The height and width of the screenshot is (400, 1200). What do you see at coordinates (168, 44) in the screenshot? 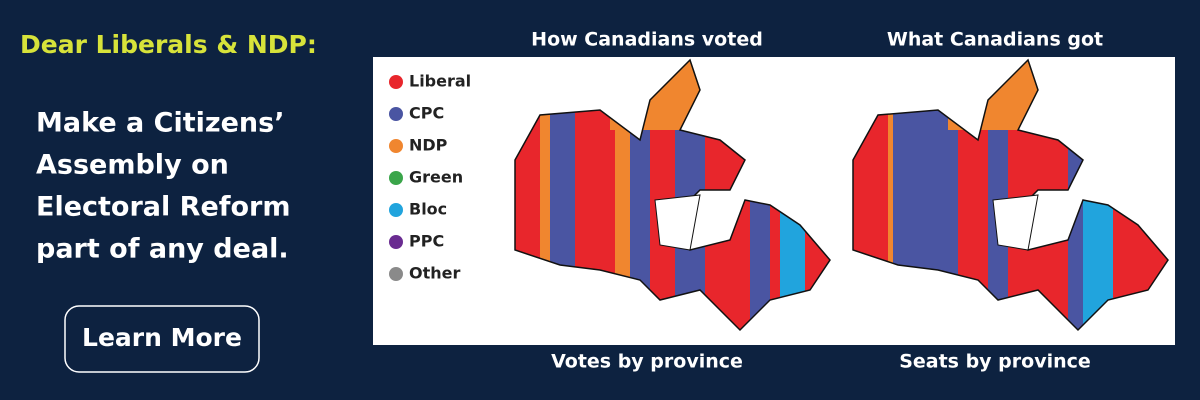
I see `header-title: Dear Liberals & NDP:` at bounding box center [168, 44].